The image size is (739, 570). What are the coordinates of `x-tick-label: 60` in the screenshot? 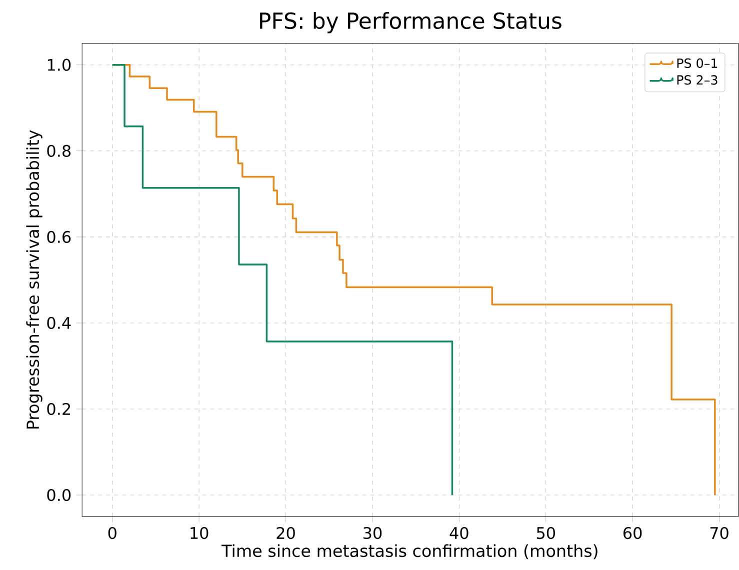 It's located at (632, 533).